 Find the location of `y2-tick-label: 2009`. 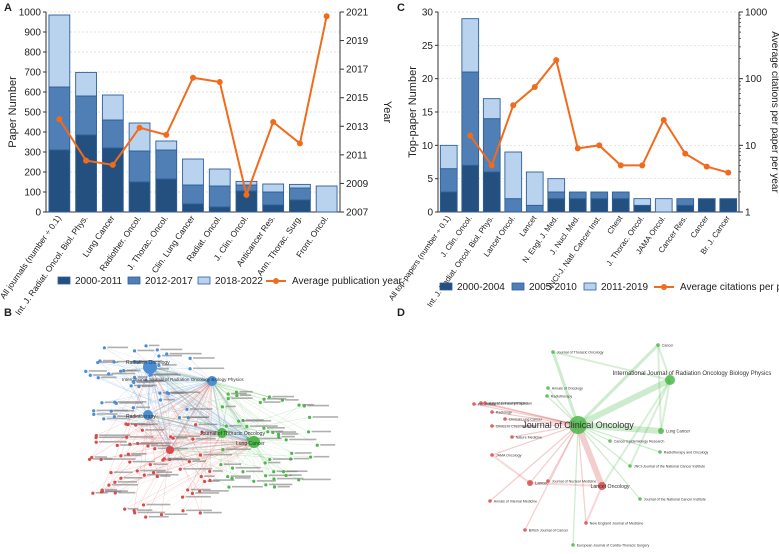

y2-tick-label: 2009 is located at coordinates (357, 184).